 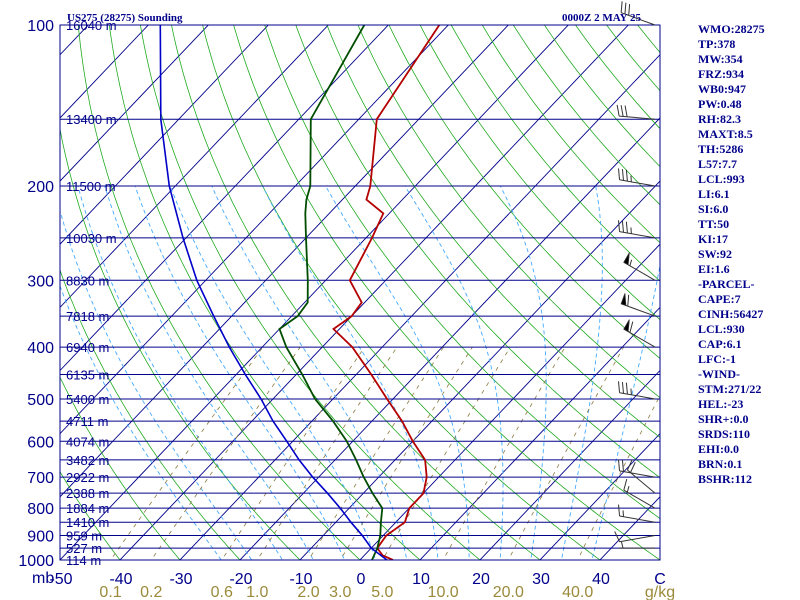 What do you see at coordinates (240, 579) in the screenshot?
I see `temperature-tick-label: -20` at bounding box center [240, 579].